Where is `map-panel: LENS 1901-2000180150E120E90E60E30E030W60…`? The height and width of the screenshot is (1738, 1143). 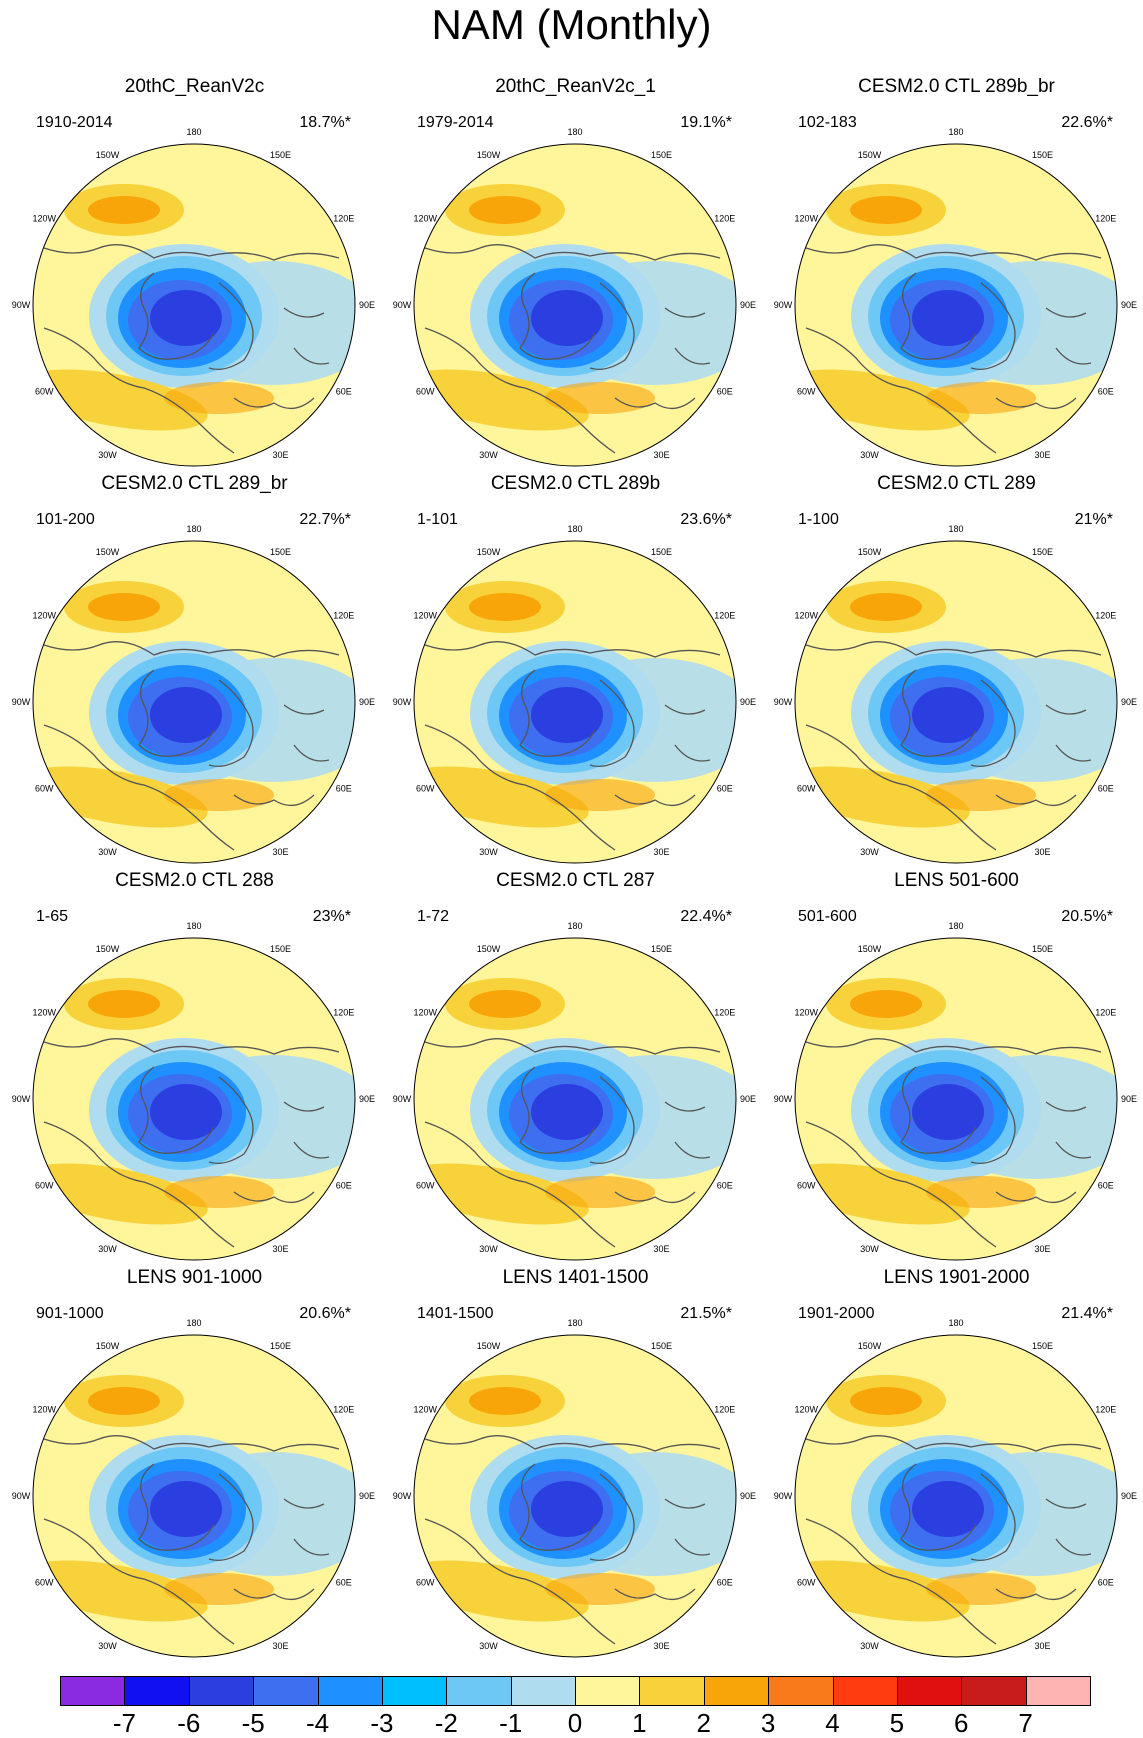
map-panel: LENS 1901-2000180150E120E90E60E30E030W60… is located at coordinates (954, 1465).